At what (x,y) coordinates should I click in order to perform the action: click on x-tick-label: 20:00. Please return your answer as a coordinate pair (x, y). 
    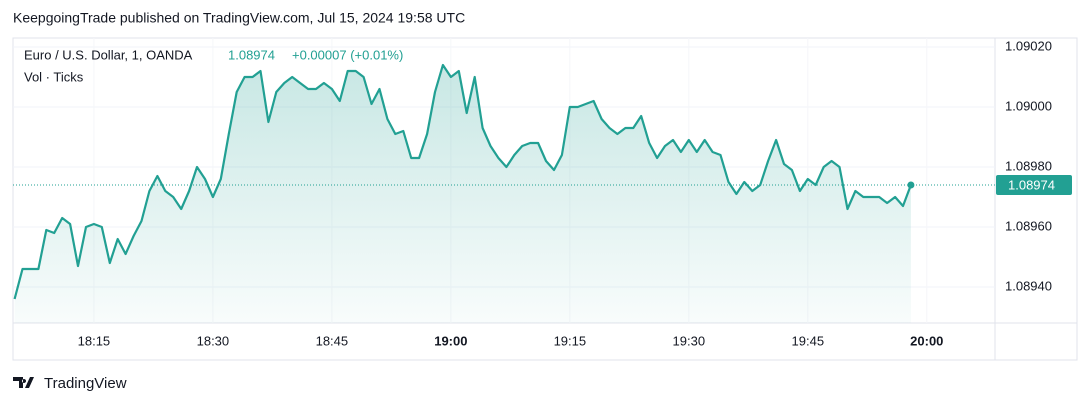
    Looking at the image, I should click on (926, 340).